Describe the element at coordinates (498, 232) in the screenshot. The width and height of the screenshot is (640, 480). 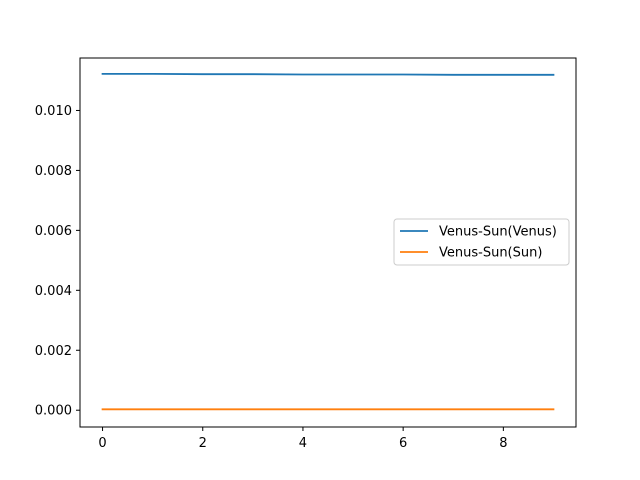
I see `legend-label-0: Venus-Sun(Venus)` at that location.